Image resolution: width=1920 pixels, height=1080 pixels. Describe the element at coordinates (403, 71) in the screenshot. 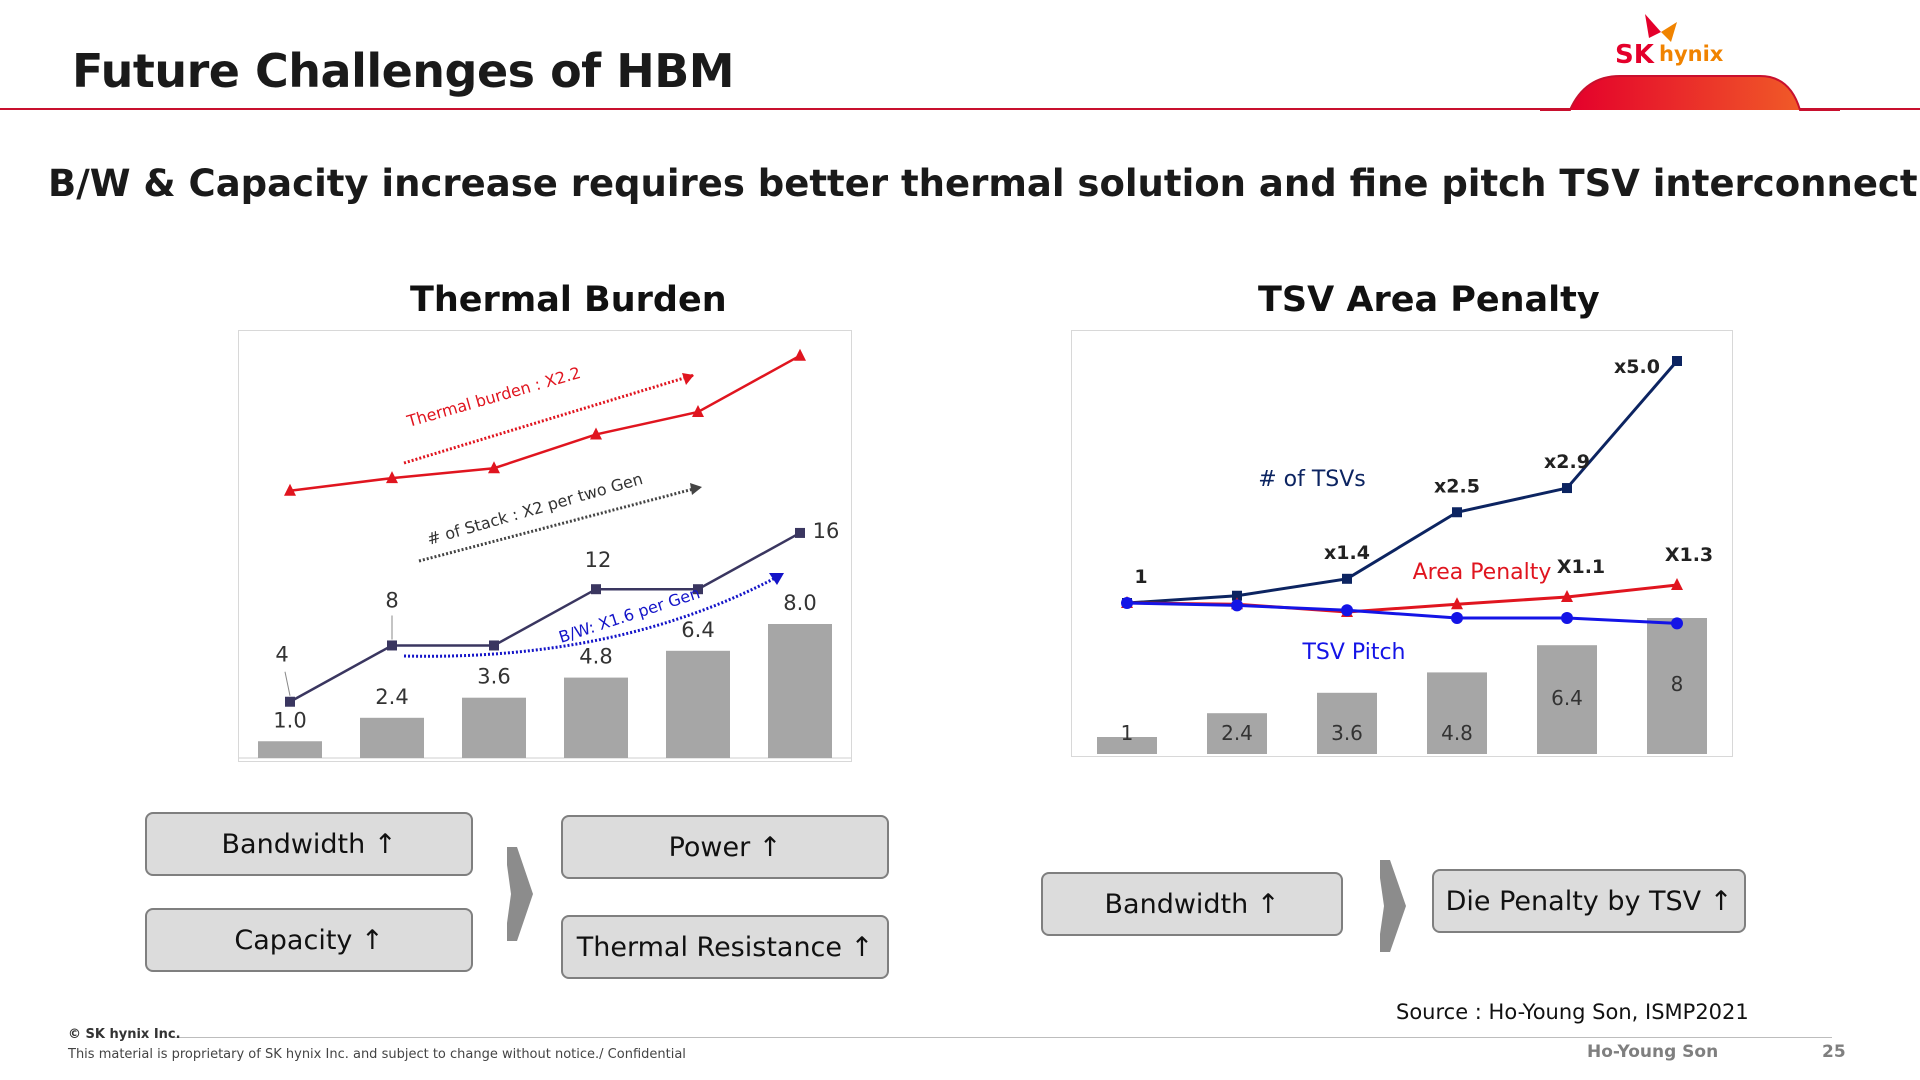

I see `page-title: Future Challenges of HBM` at that location.